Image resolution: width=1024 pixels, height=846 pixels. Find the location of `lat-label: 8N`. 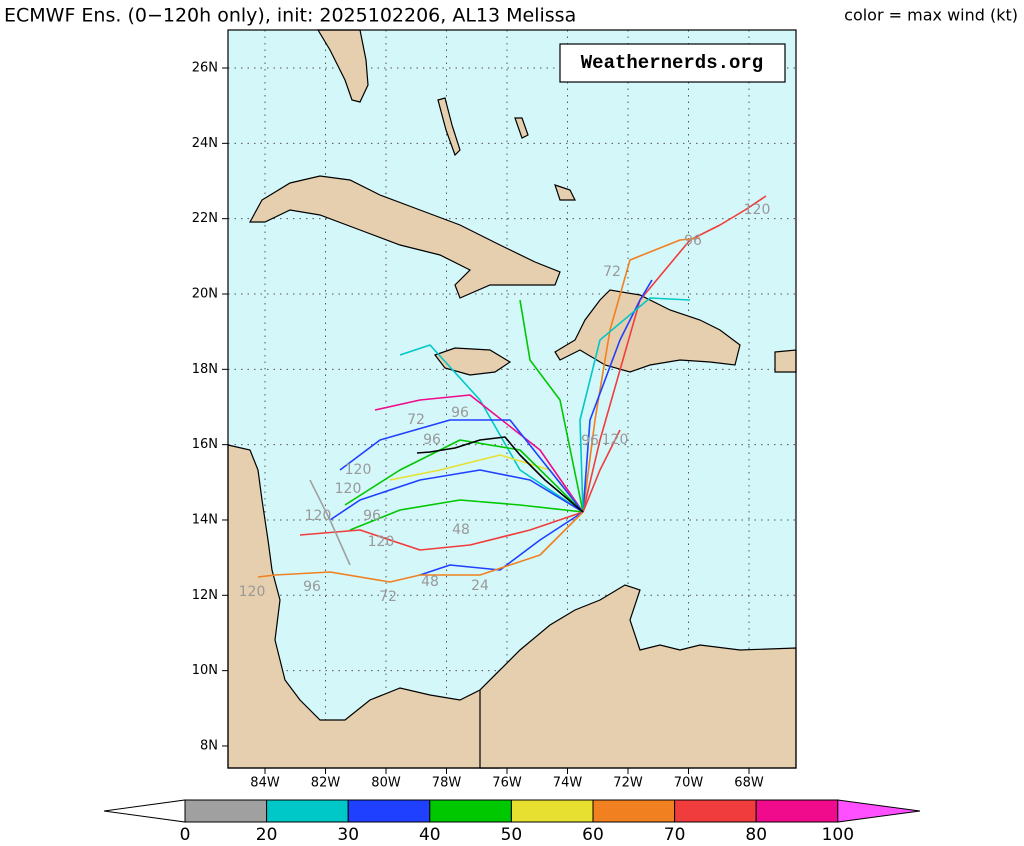

lat-label: 8N is located at coordinates (209, 745).